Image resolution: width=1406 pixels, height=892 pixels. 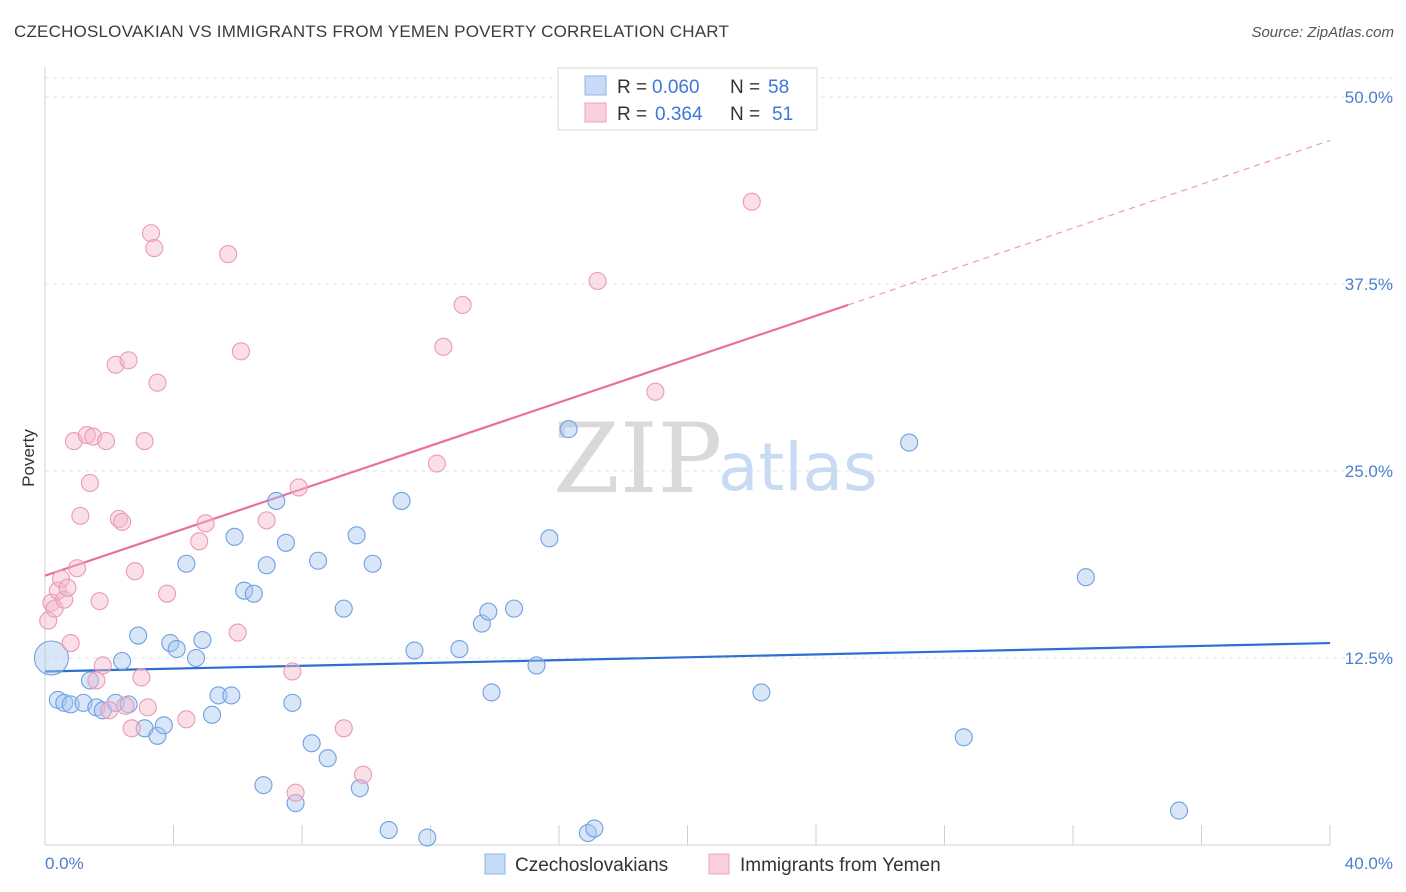 What do you see at coordinates (1322, 32) in the screenshot?
I see `source-label: Source: ZipAtlas.com` at bounding box center [1322, 32].